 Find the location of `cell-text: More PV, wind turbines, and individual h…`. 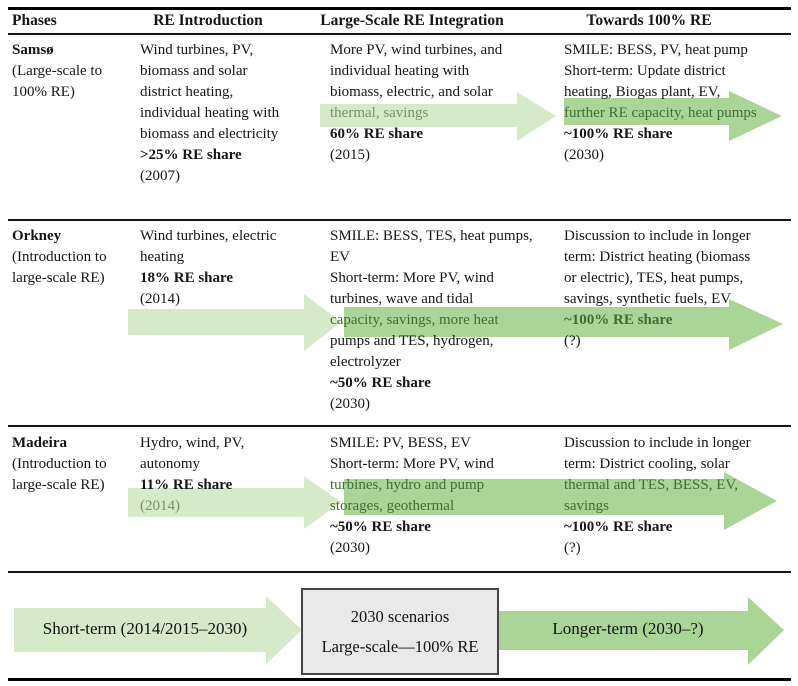

cell-text: More PV, wind turbines, and individual h… is located at coordinates (416, 71).